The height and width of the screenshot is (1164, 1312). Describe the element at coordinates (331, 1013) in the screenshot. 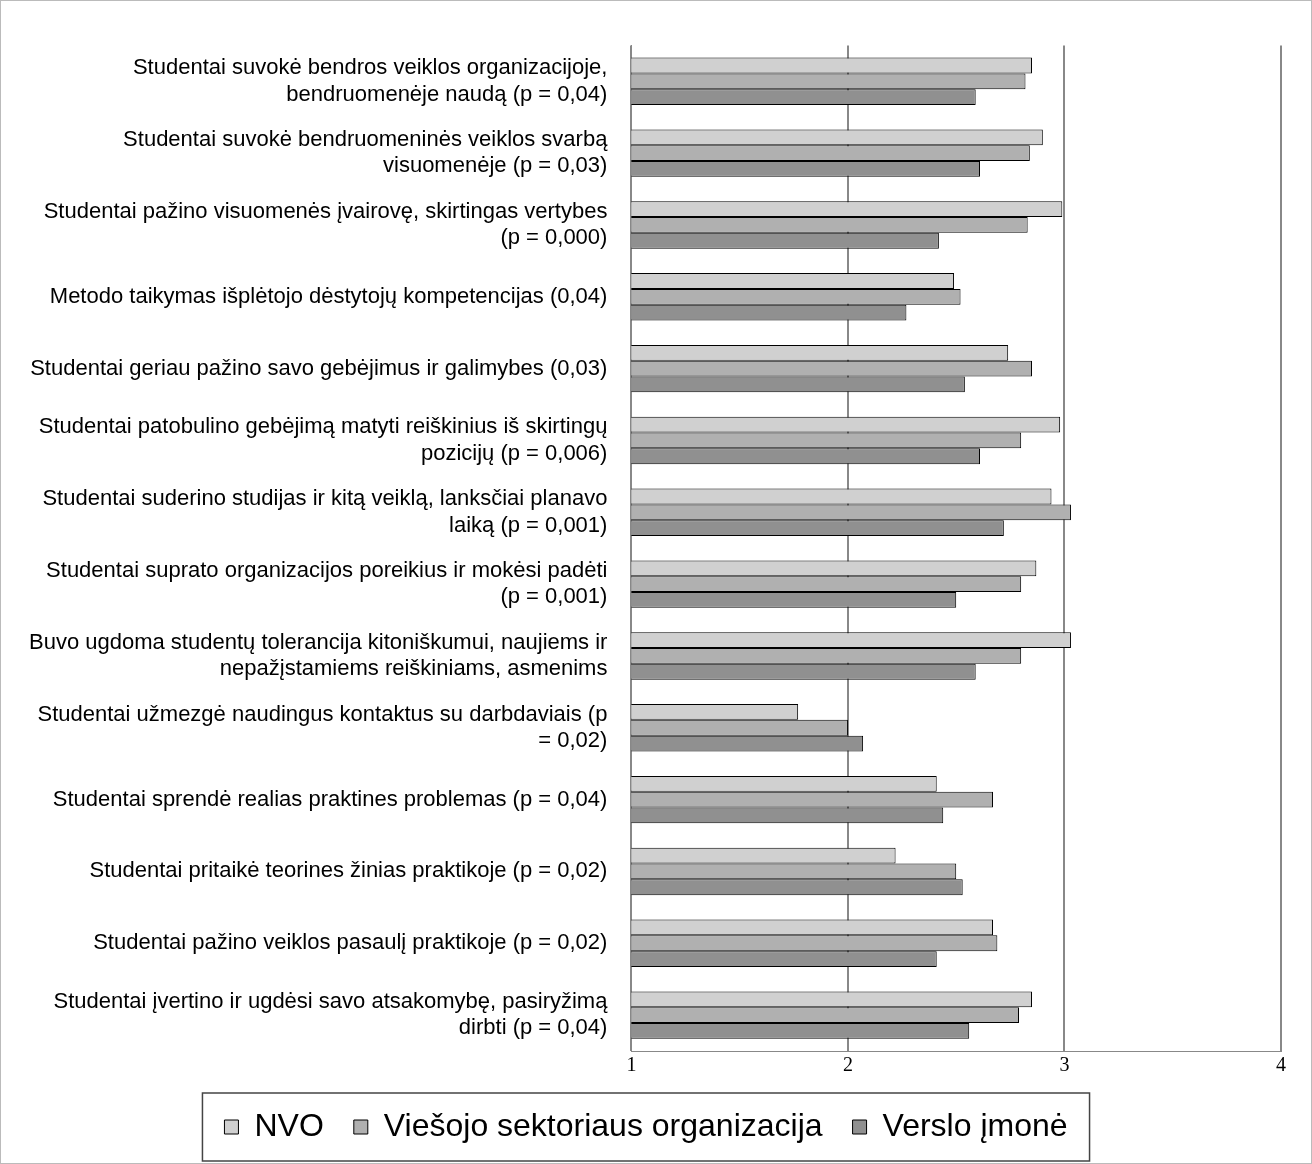

I see `y-tick-label: Studentai įvertino ir ugdėsi savo atsakomybę, pasiryžimą dirbti (p = 0,04)` at that location.